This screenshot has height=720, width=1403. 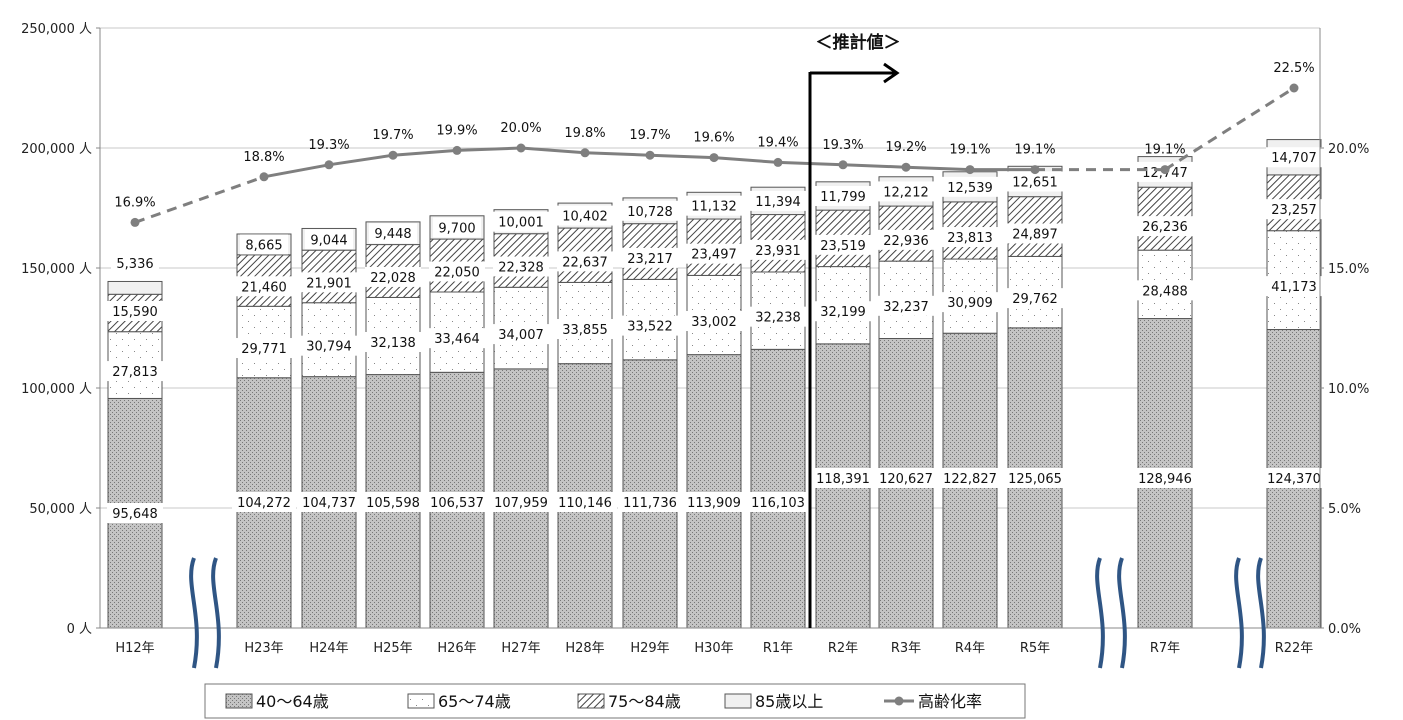 I want to click on legend-label: 65～74歳, so click(x=474, y=701).